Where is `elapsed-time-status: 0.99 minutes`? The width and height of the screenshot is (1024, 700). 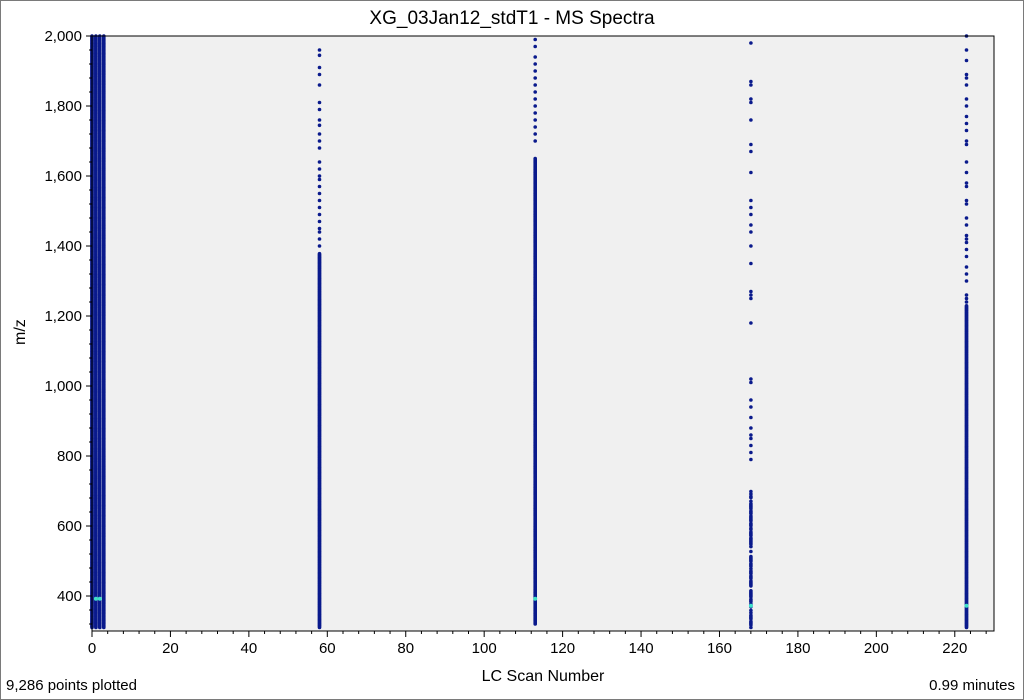 elapsed-time-status: 0.99 minutes is located at coordinates (972, 685).